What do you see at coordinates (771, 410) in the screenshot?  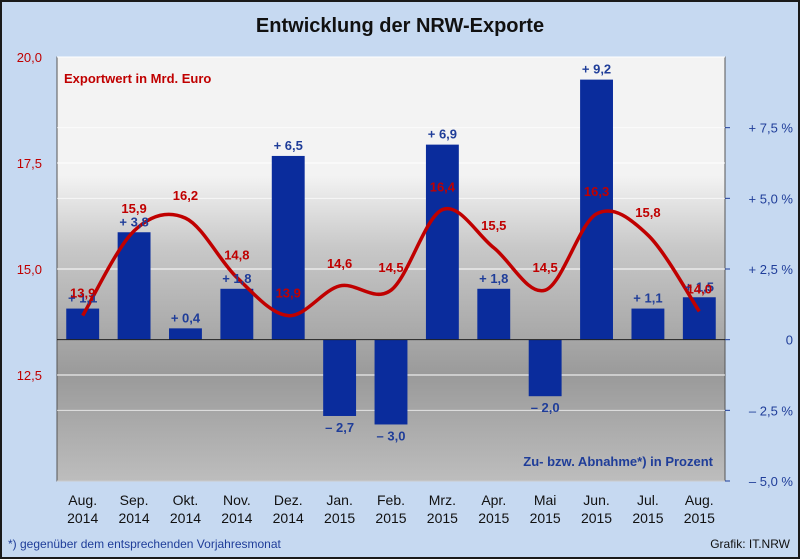 I see `right-axis-tick-label: – 2,5 %` at bounding box center [771, 410].